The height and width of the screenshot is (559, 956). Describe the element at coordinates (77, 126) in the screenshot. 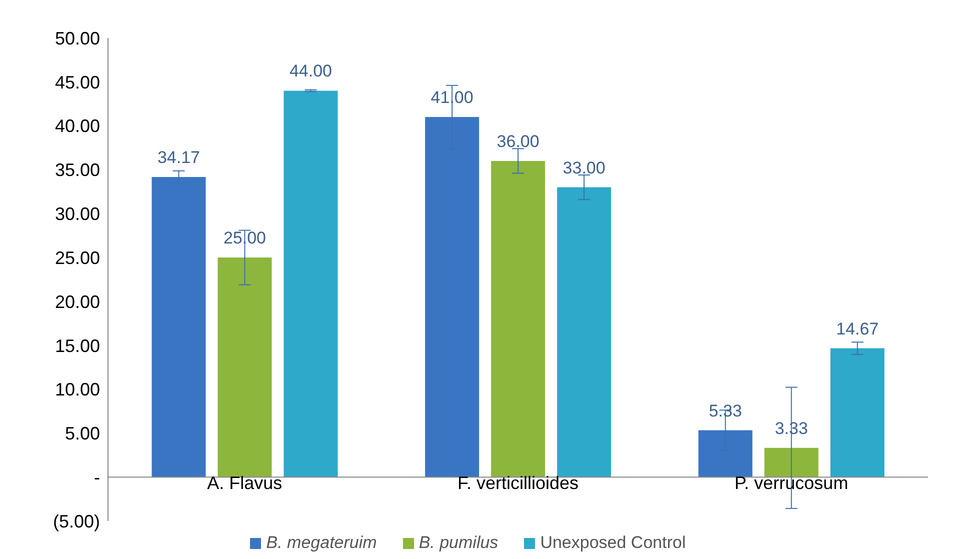

I see `y-tick-label: 40.00` at that location.